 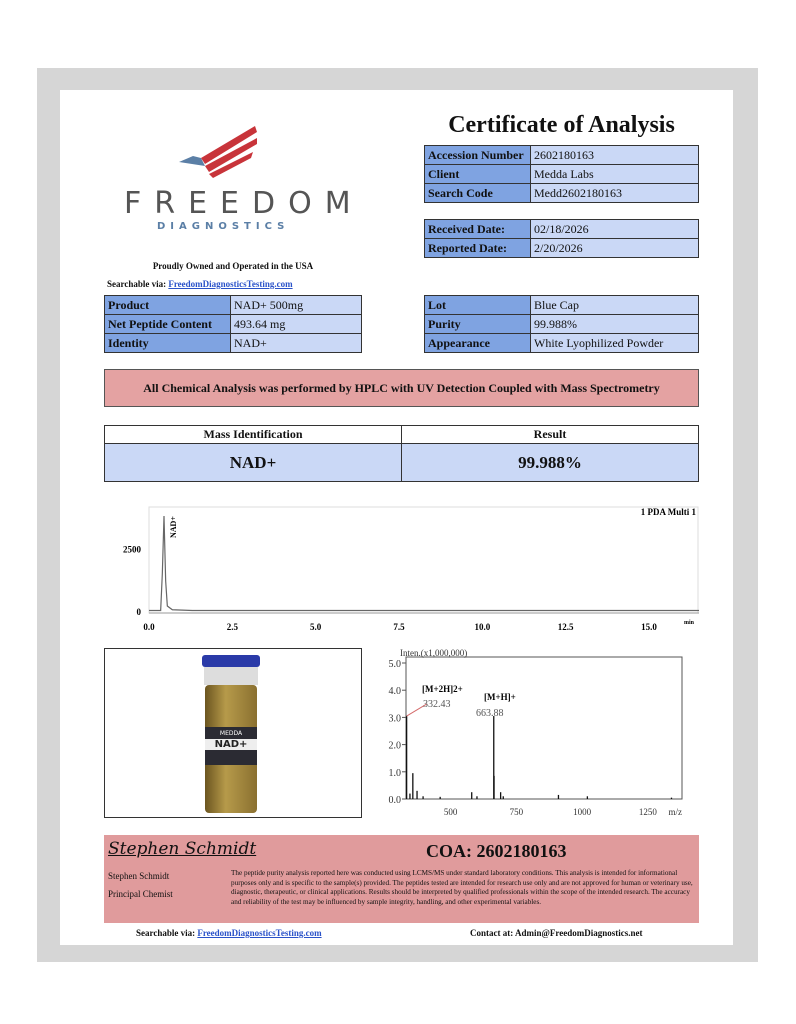 What do you see at coordinates (649, 627) in the screenshot?
I see `x-tick-label: 15.0` at bounding box center [649, 627].